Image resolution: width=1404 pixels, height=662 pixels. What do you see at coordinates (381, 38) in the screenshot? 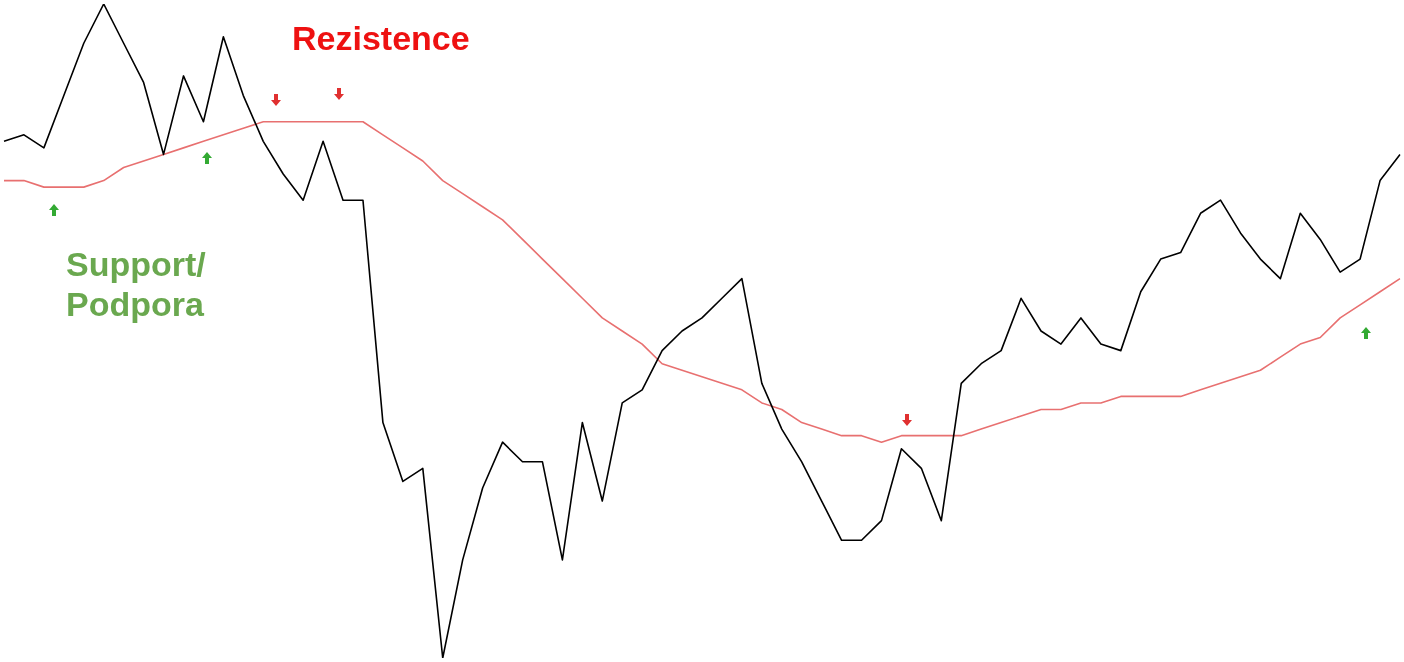
I see `annotation: Rezistence` at bounding box center [381, 38].